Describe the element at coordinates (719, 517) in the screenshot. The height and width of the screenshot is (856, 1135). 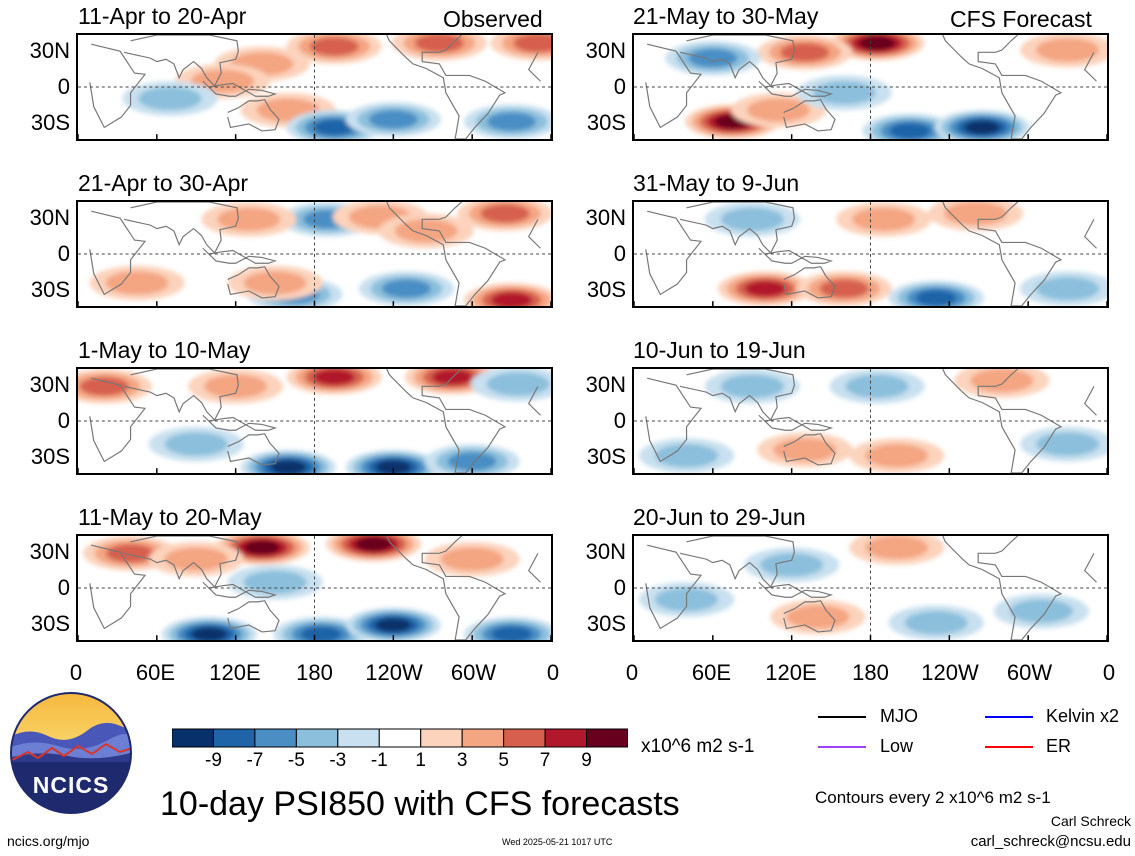
I see `panel-title-fc-4: 20-Jun to 29-Jun` at that location.